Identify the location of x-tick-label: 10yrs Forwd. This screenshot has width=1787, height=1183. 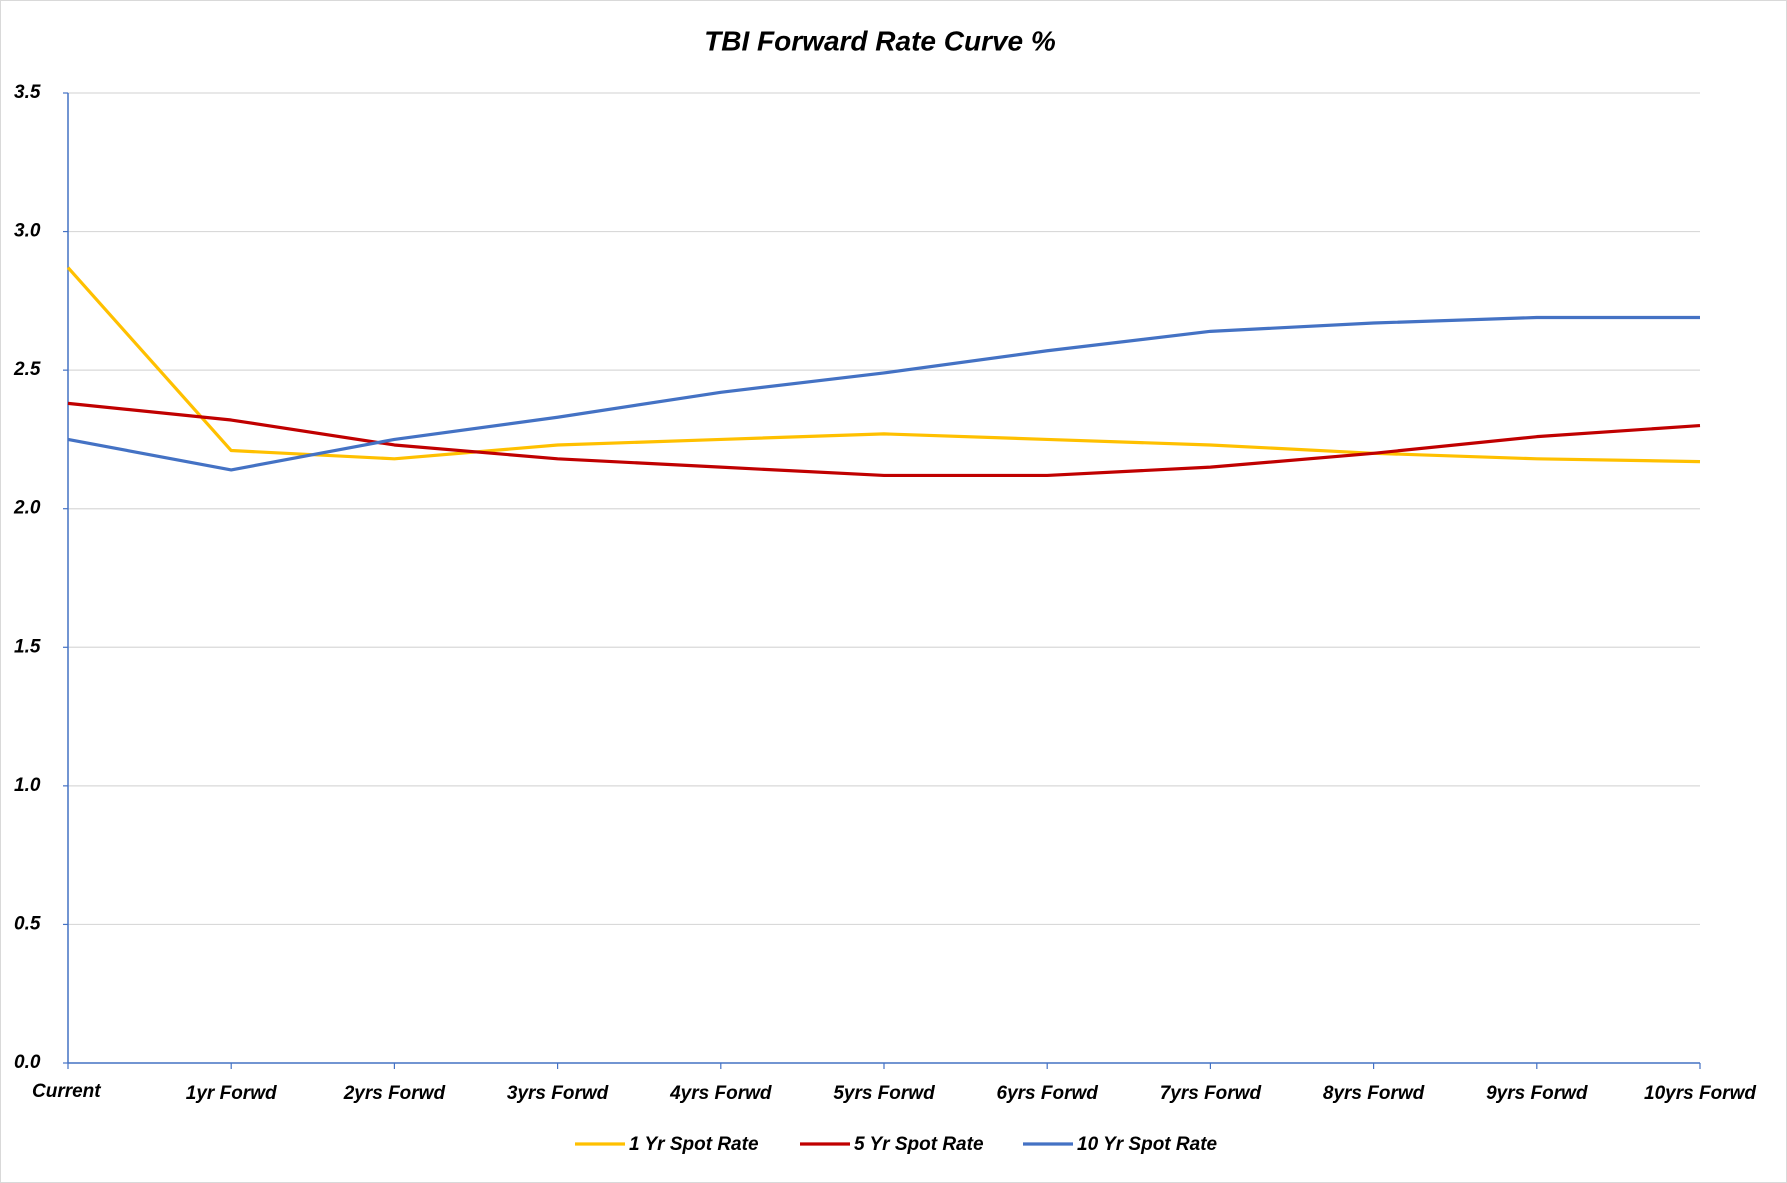
(1700, 1093).